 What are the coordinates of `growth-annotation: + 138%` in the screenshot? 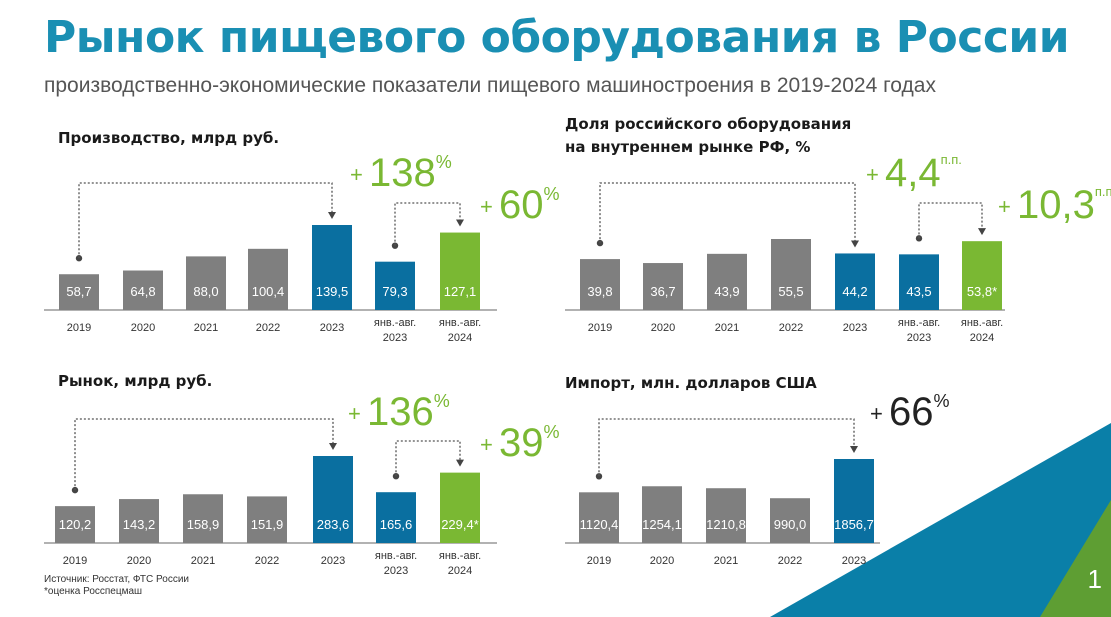 It's located at (401, 173).